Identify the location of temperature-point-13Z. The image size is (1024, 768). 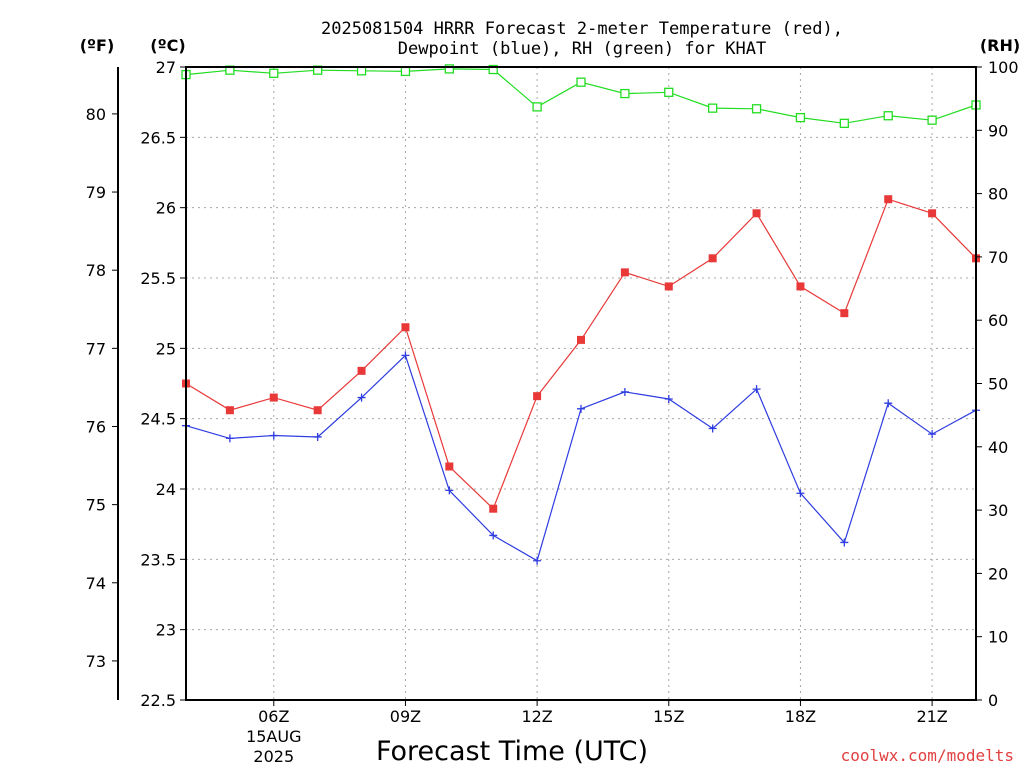
(581, 339).